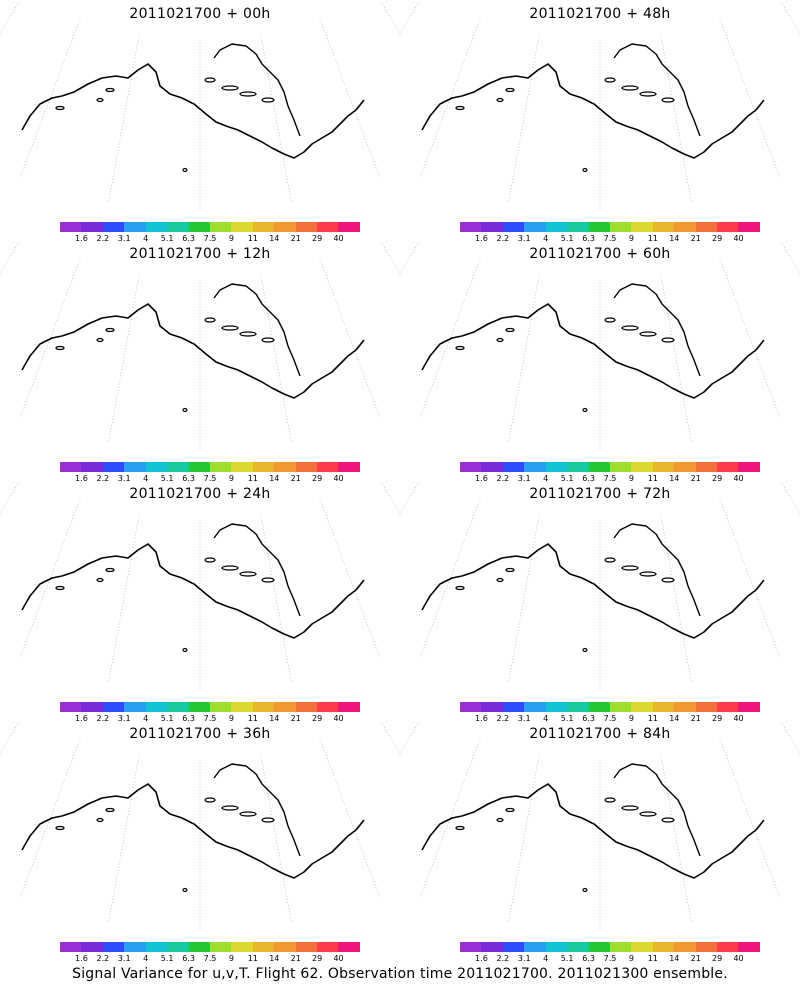 This screenshot has width=800, height=1000. Describe the element at coordinates (103, 238) in the screenshot. I see `color-bar-tick-label: 2.2` at that location.